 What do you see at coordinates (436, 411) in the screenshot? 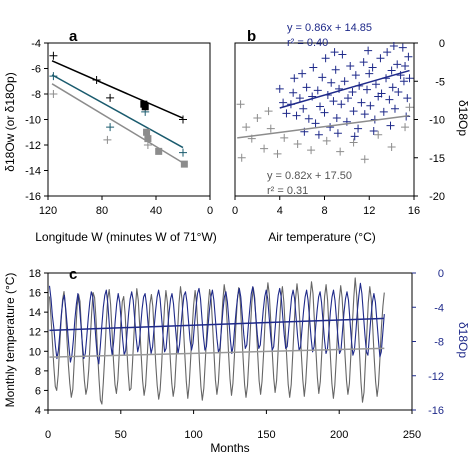
I see `panel-c-right-tick-label: -16` at bounding box center [436, 411].